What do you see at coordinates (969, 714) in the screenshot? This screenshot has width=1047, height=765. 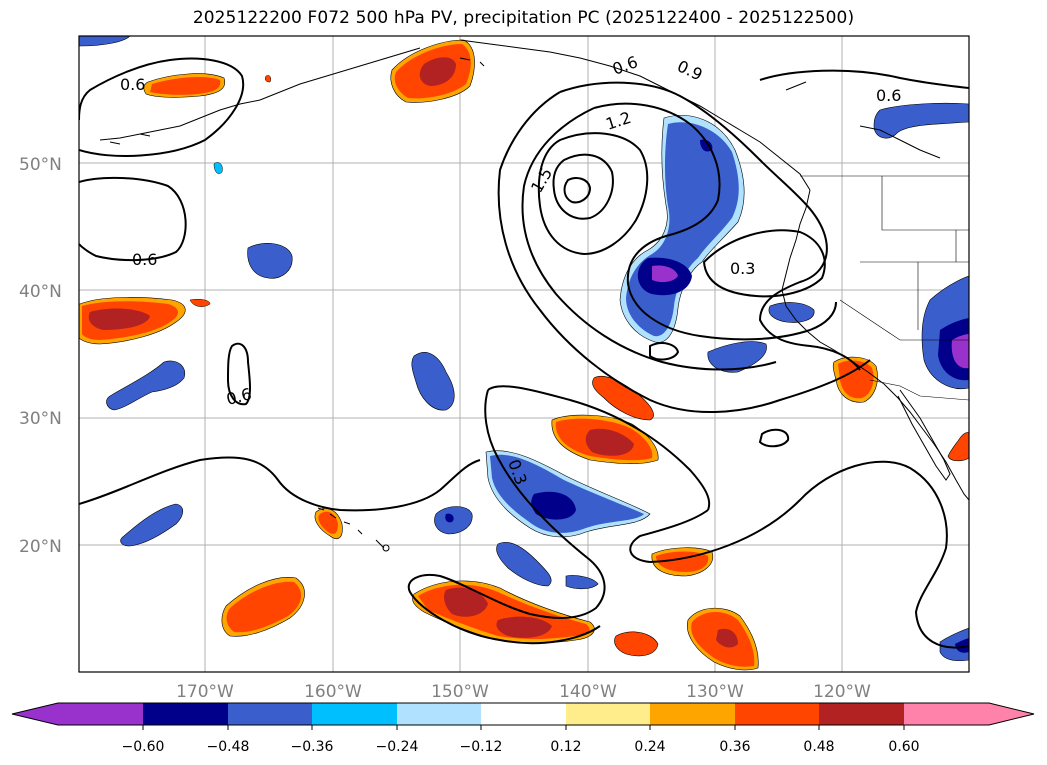 I see `colorbar-extend-high` at bounding box center [969, 714].